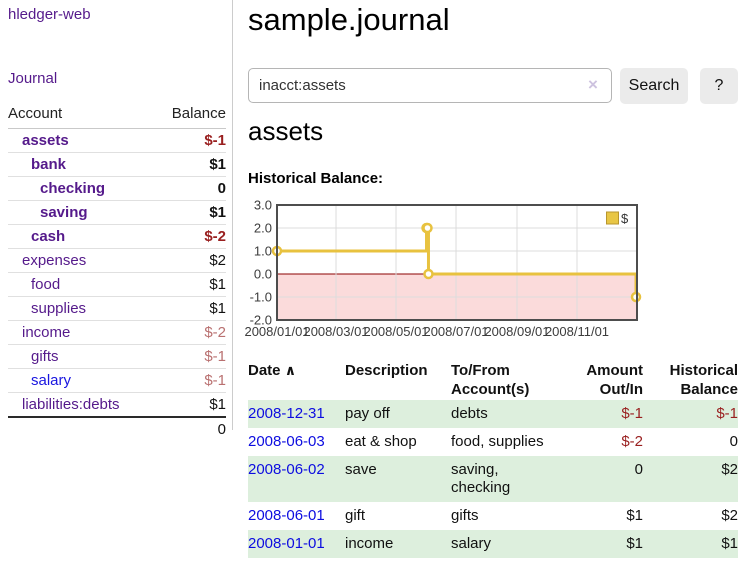  What do you see at coordinates (264, 370) in the screenshot?
I see `date-header-label: Date` at bounding box center [264, 370].